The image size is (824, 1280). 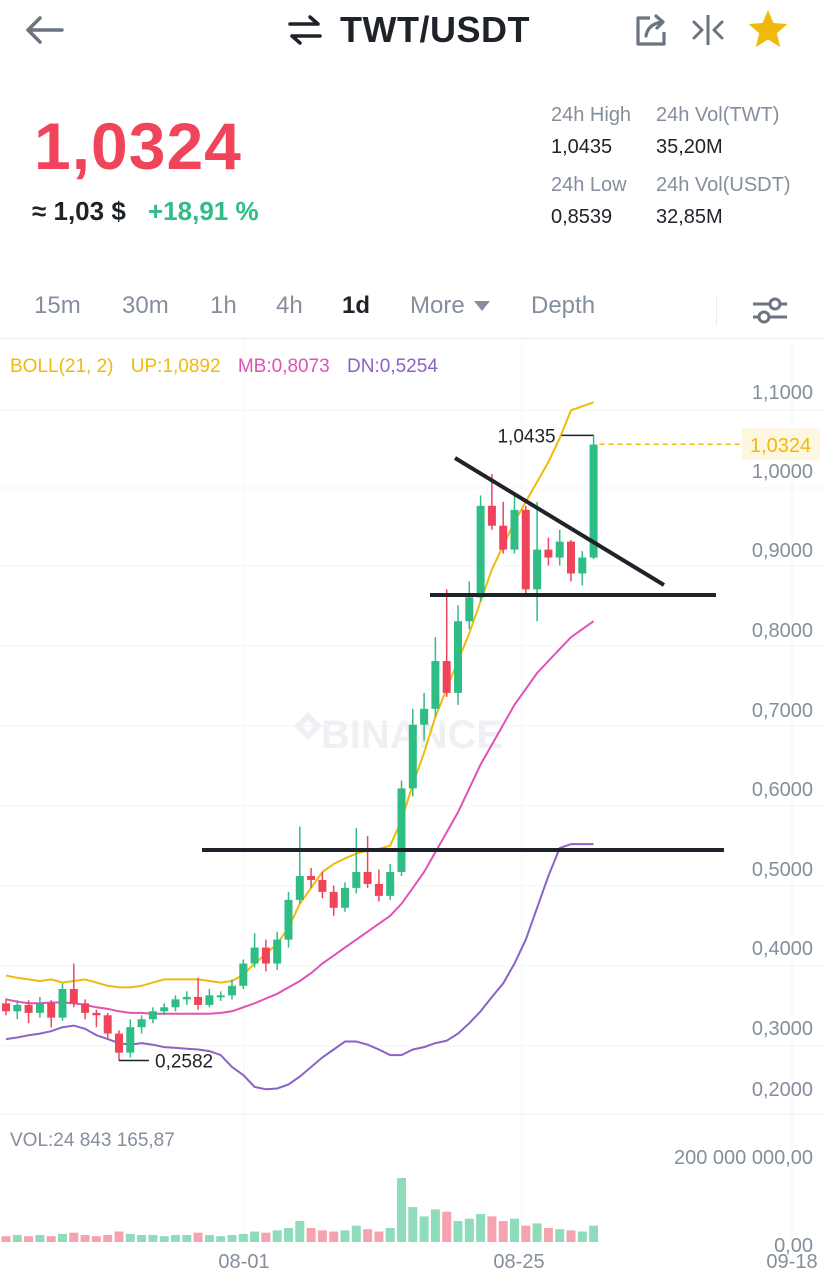 What do you see at coordinates (780, 446) in the screenshot?
I see `last-price-tag-text: 1,0324` at bounding box center [780, 446].